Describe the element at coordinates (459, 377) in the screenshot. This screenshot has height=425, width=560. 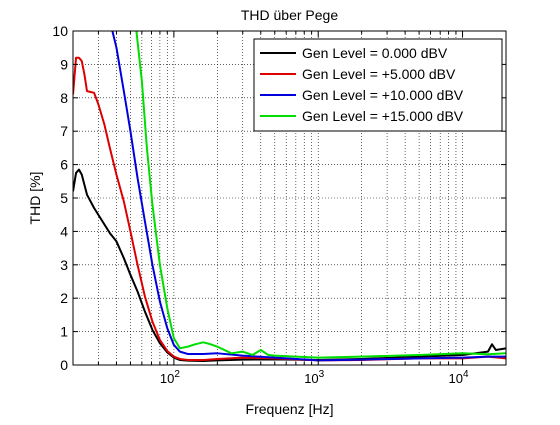
I see `x-tick-label: 10⁴` at that location.